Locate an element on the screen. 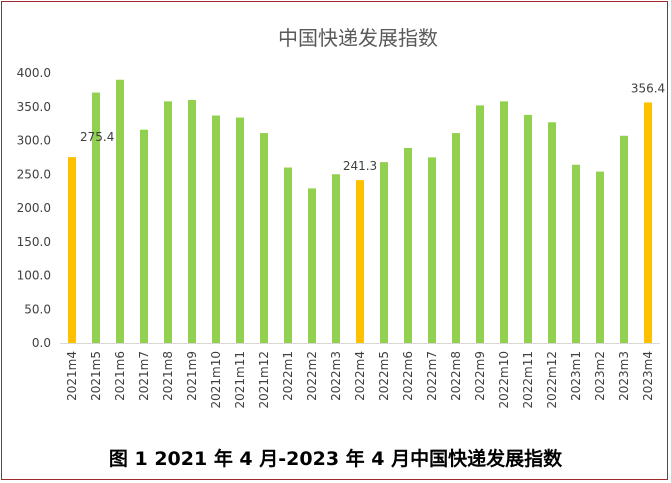  y-tick-label: 50.0 is located at coordinates (37, 309).